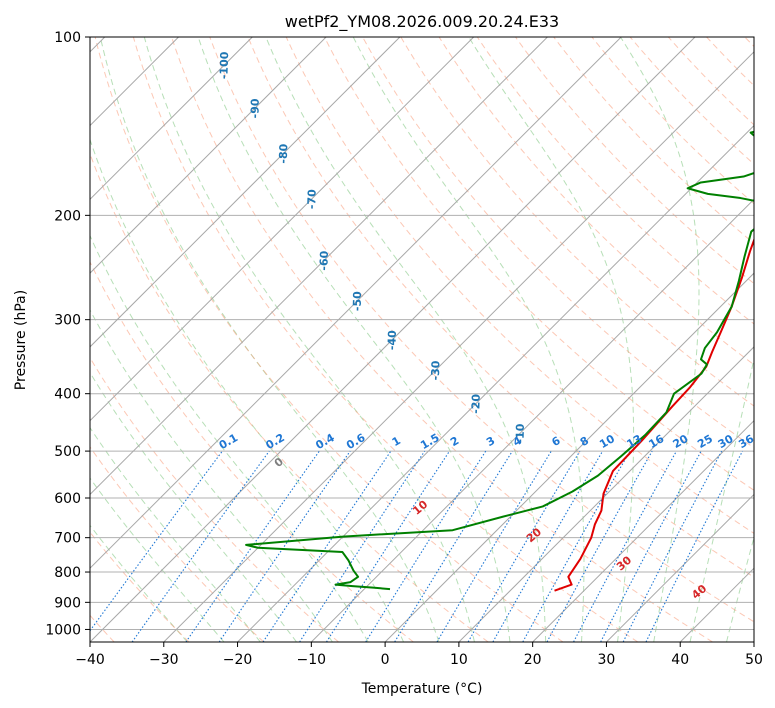  I want to click on isotherm-label: -80, so click(284, 153).